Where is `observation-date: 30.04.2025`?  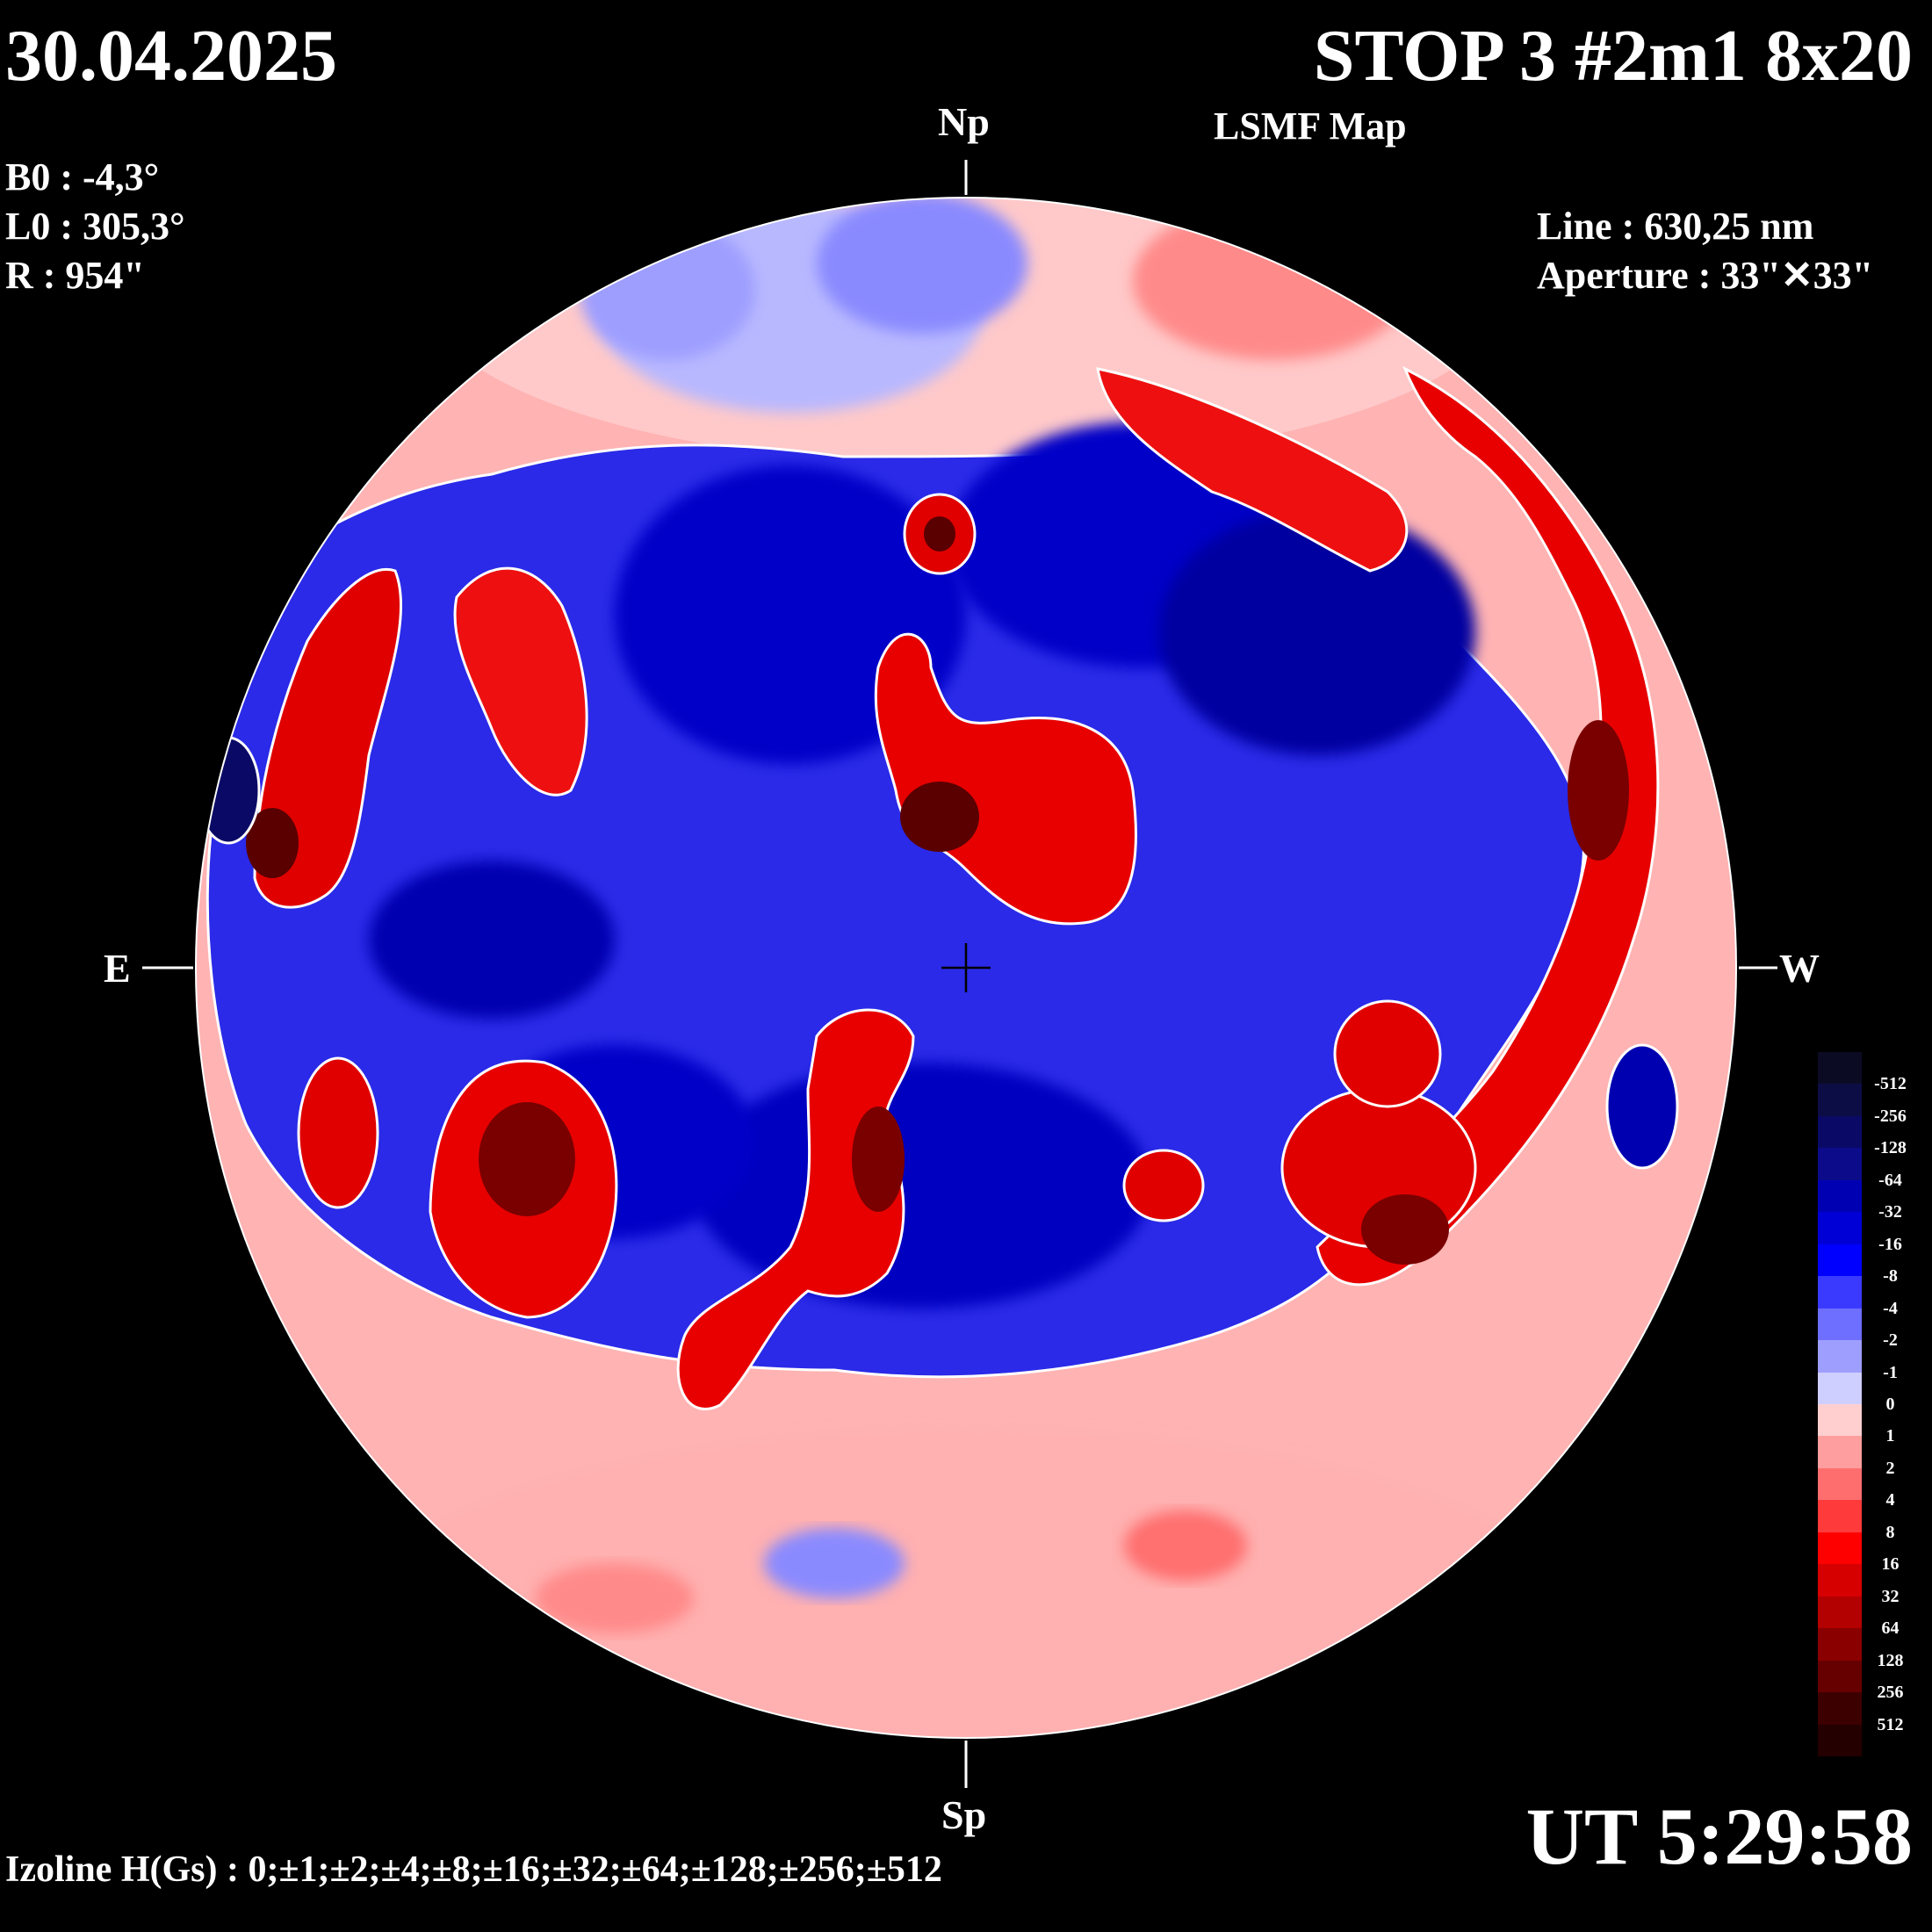 observation-date: 30.04.2025 is located at coordinates (171, 56).